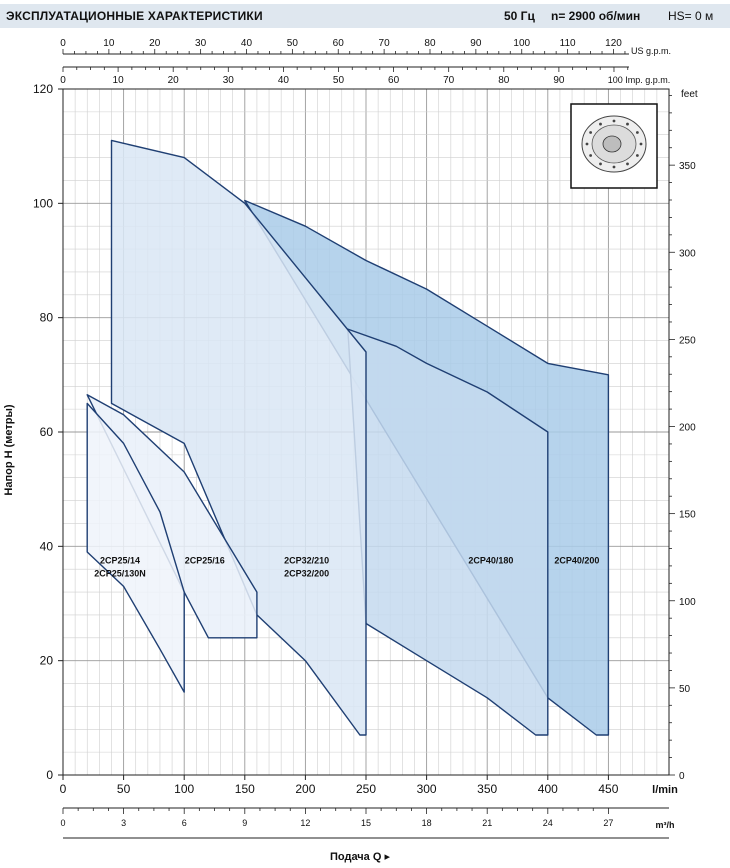 The height and width of the screenshot is (868, 730). I want to click on m3h-tick-label: 6, so click(184, 823).